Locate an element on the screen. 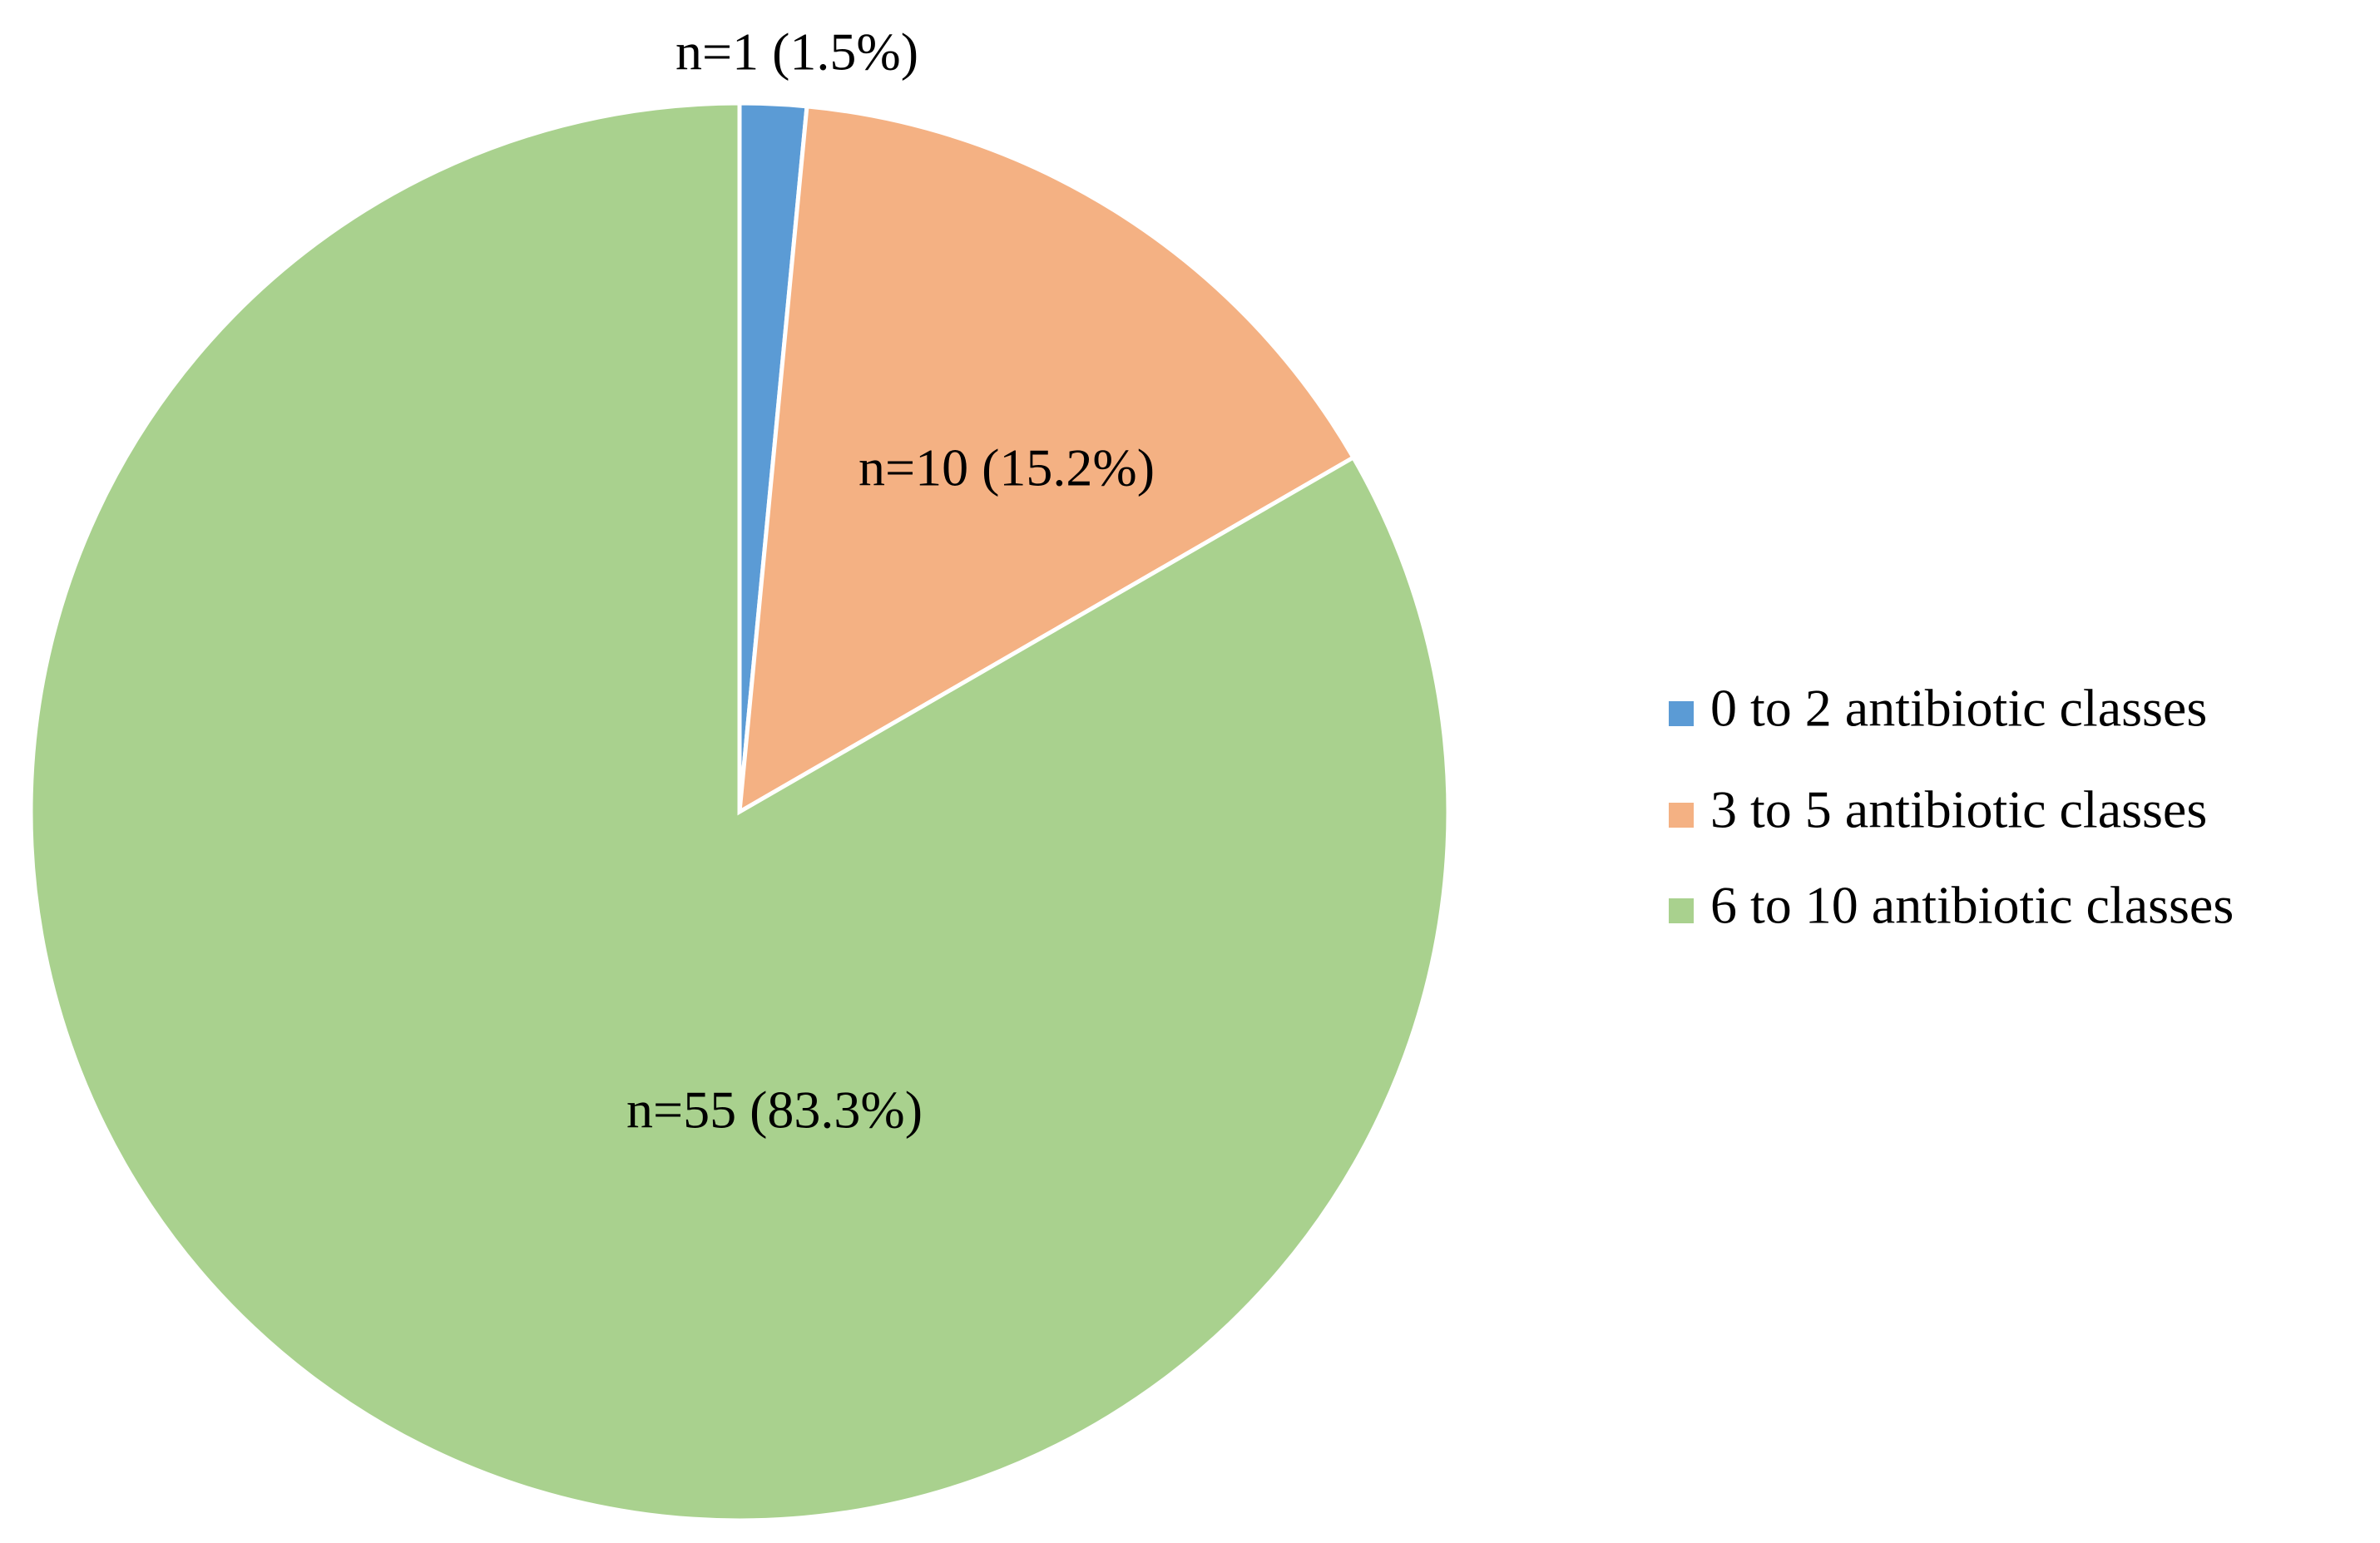 The width and height of the screenshot is (2380, 1543). data-label: n=55 (83.3%) is located at coordinates (774, 1110).